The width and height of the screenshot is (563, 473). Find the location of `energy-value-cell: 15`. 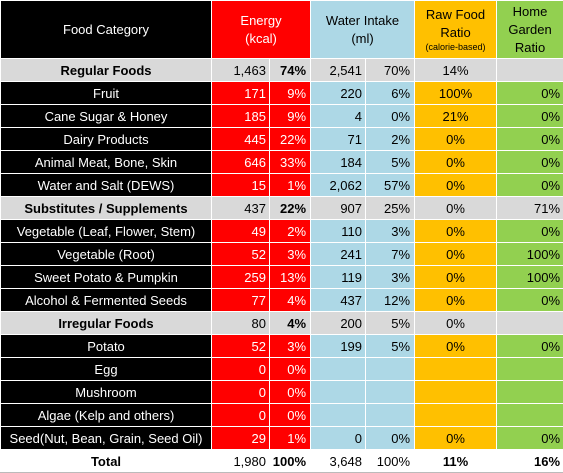

energy-value-cell: 15 is located at coordinates (241, 185).